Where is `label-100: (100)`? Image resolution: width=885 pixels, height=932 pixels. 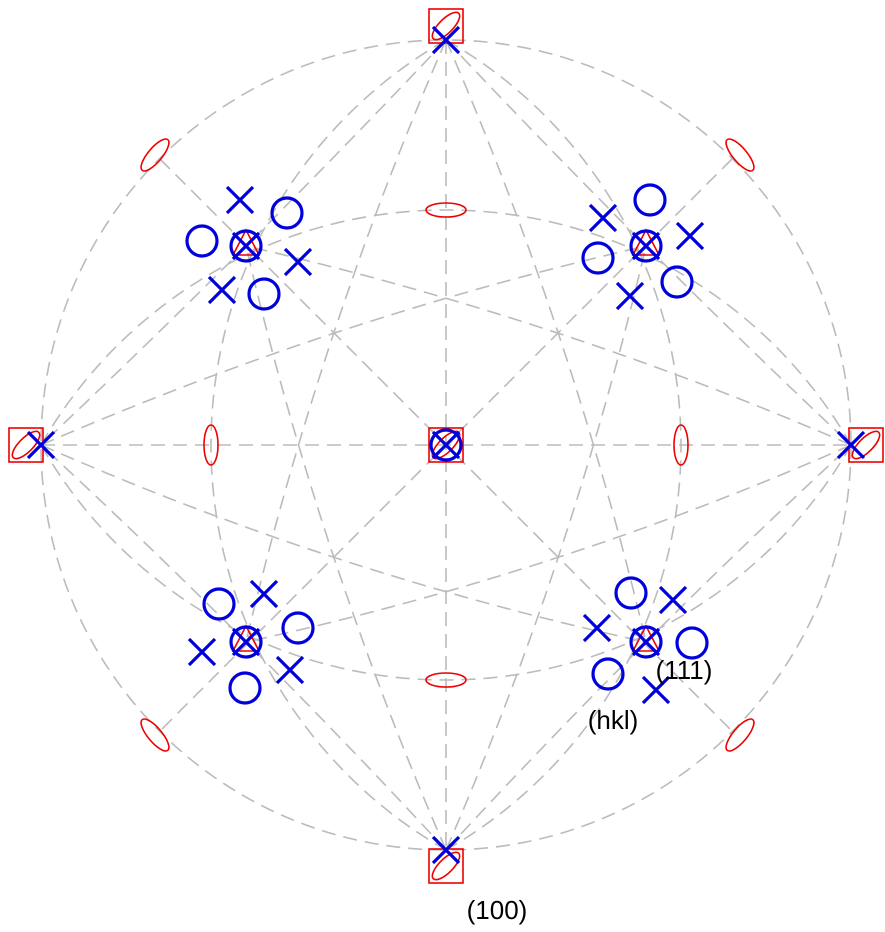
label-100: (100) is located at coordinates (497, 910).